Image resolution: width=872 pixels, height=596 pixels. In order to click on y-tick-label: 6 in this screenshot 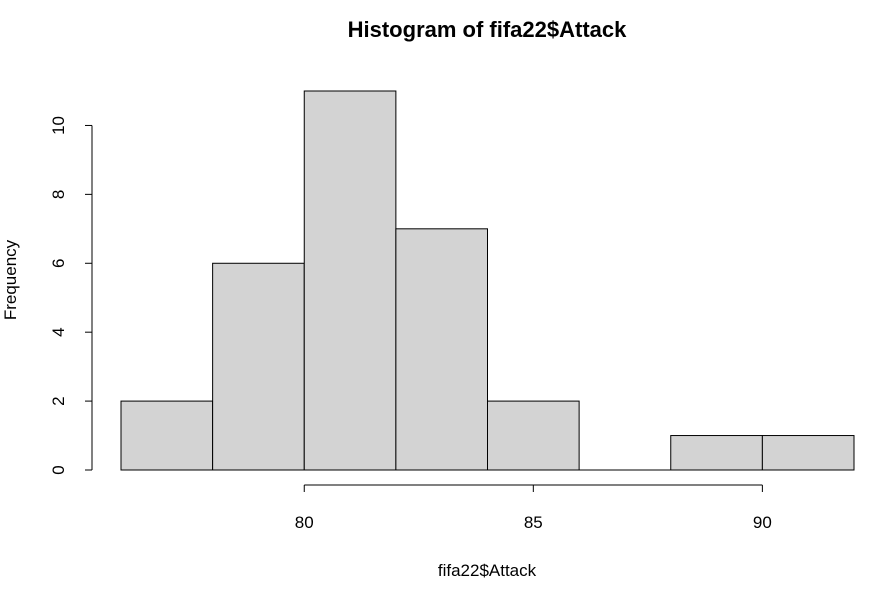, I will do `click(58, 263)`.